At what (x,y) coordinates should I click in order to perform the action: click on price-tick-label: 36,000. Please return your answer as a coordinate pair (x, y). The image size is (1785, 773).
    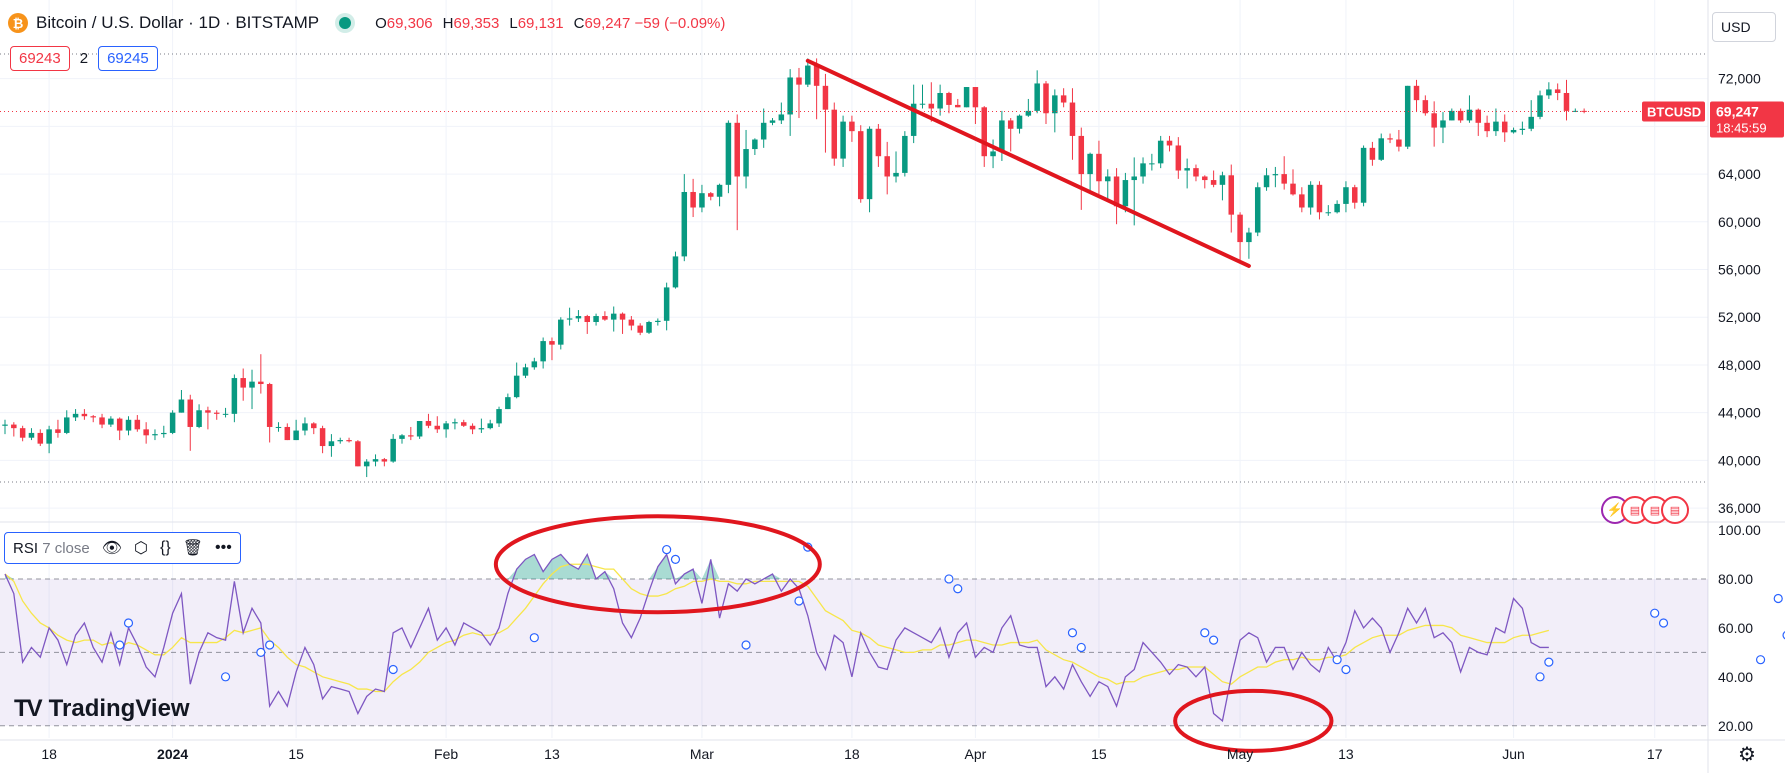
    Looking at the image, I should click on (1739, 508).